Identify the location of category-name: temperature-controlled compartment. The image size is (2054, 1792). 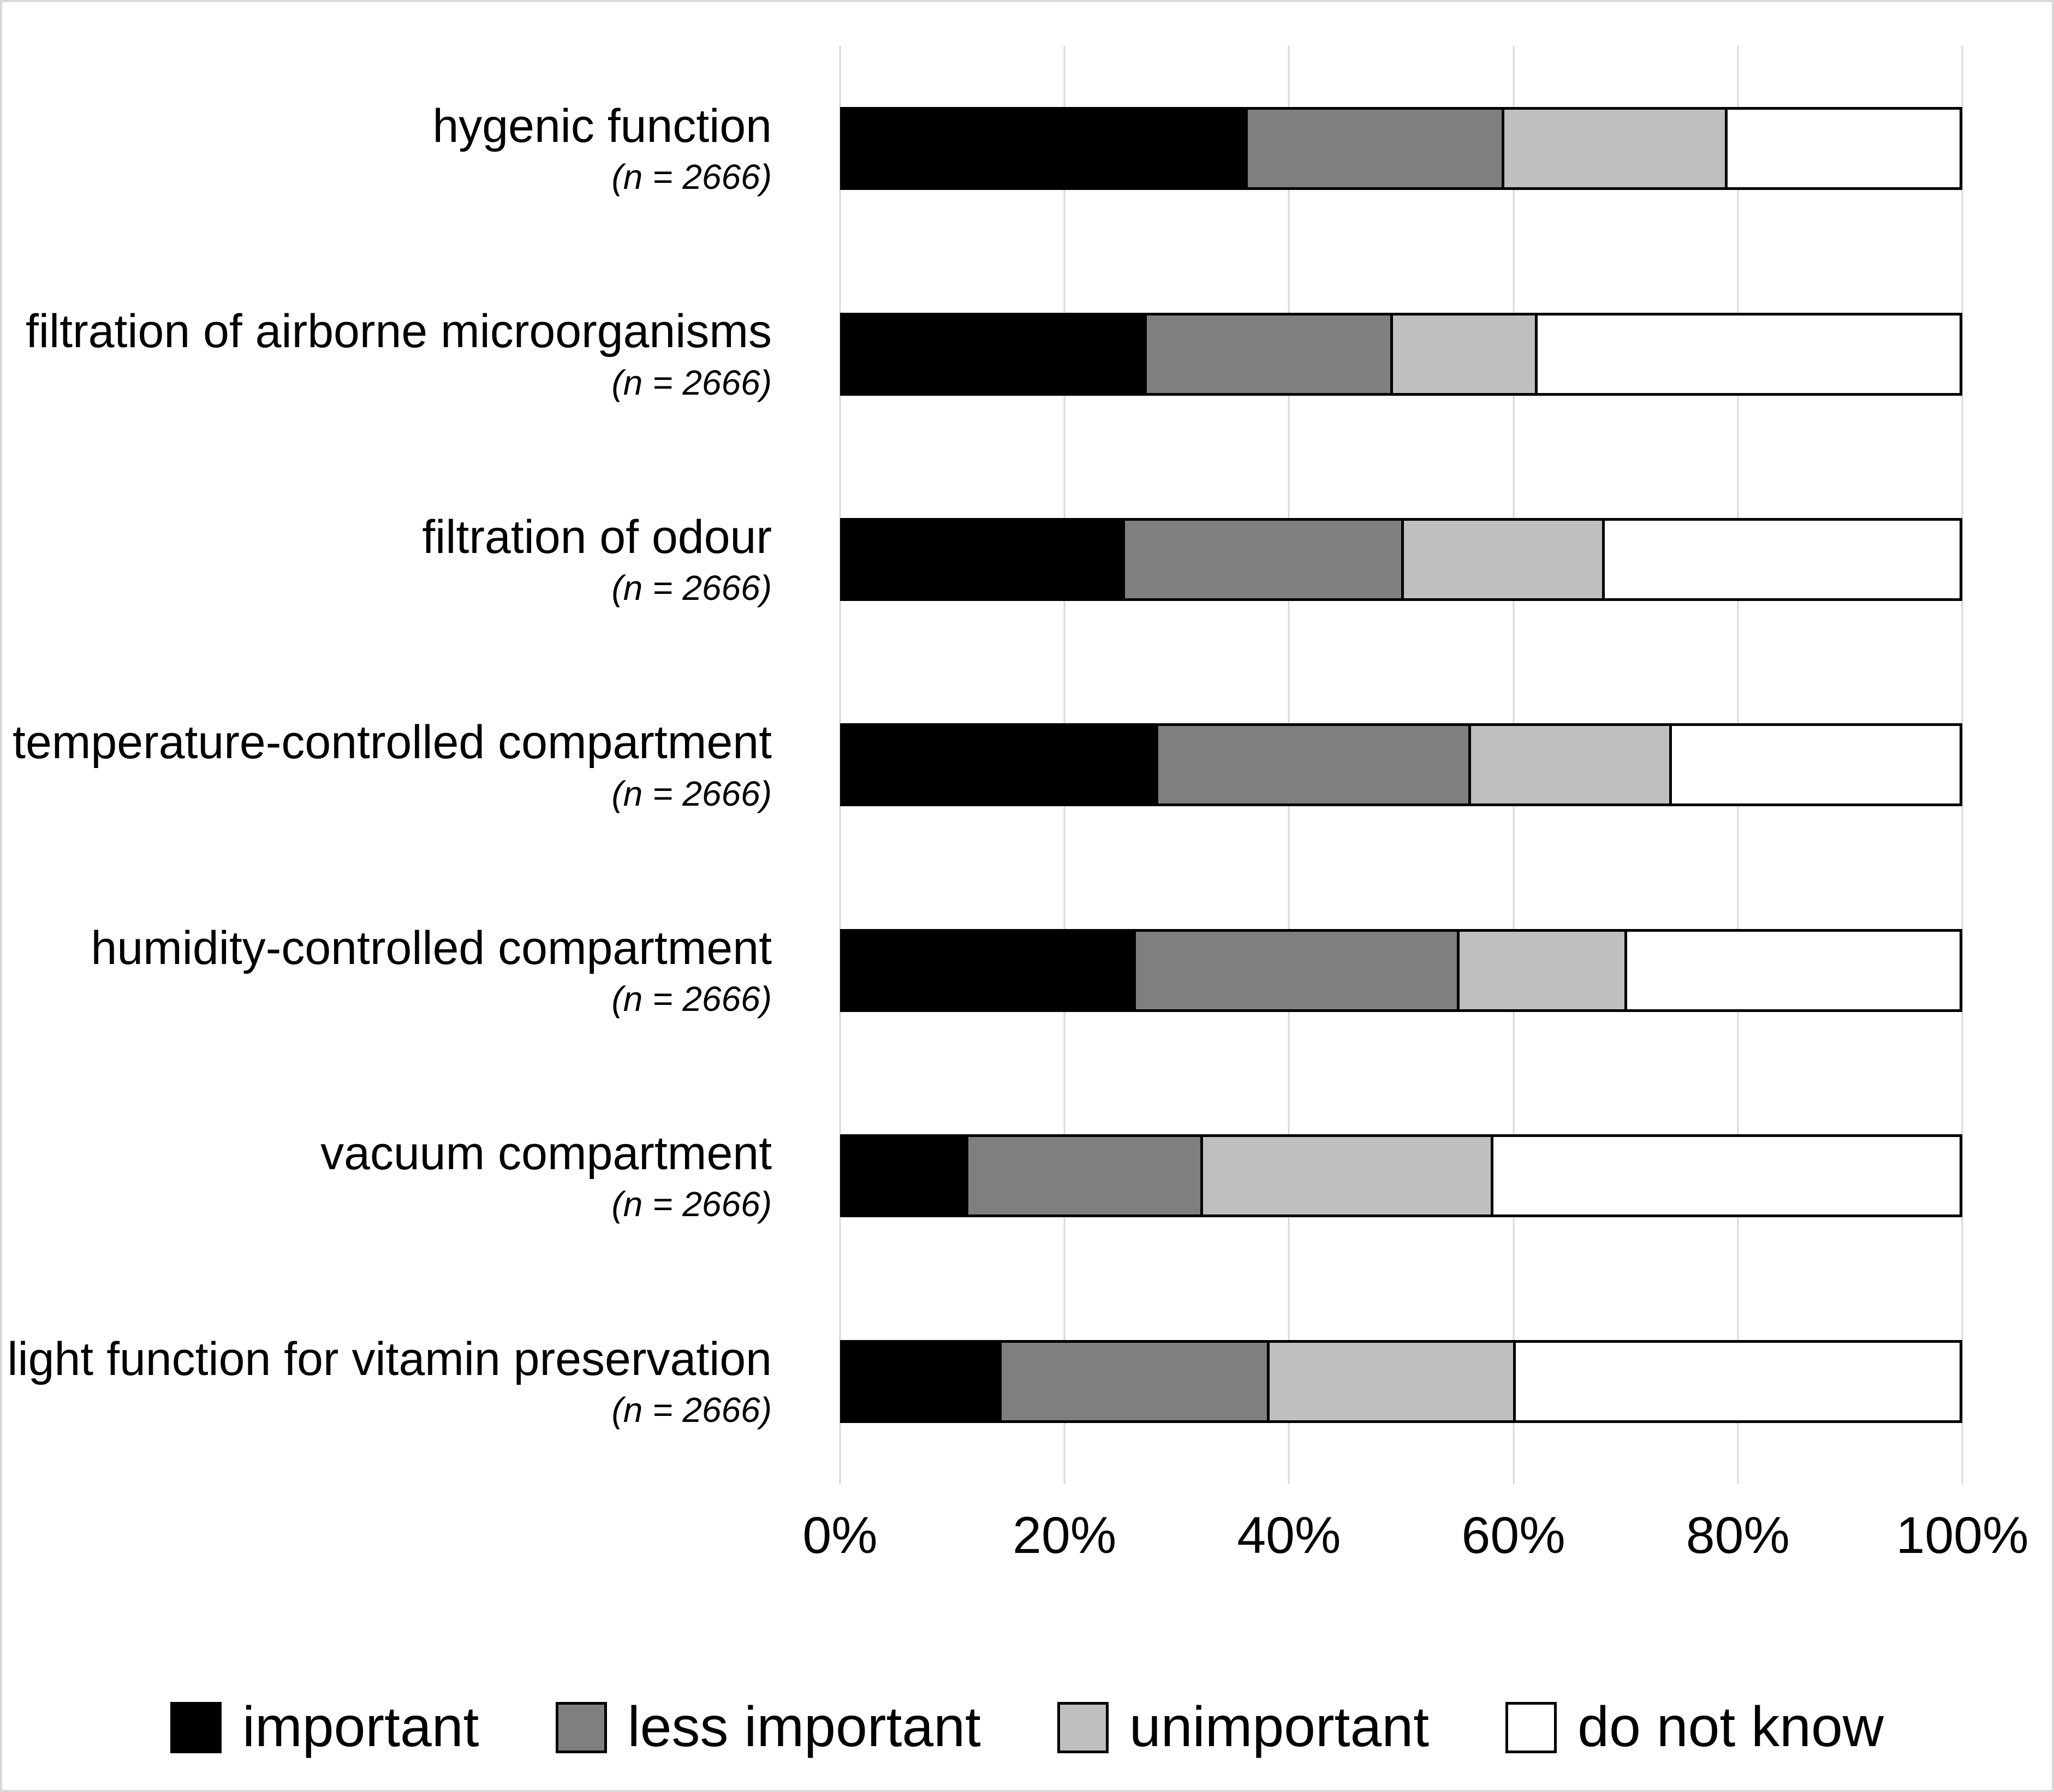
(392, 742).